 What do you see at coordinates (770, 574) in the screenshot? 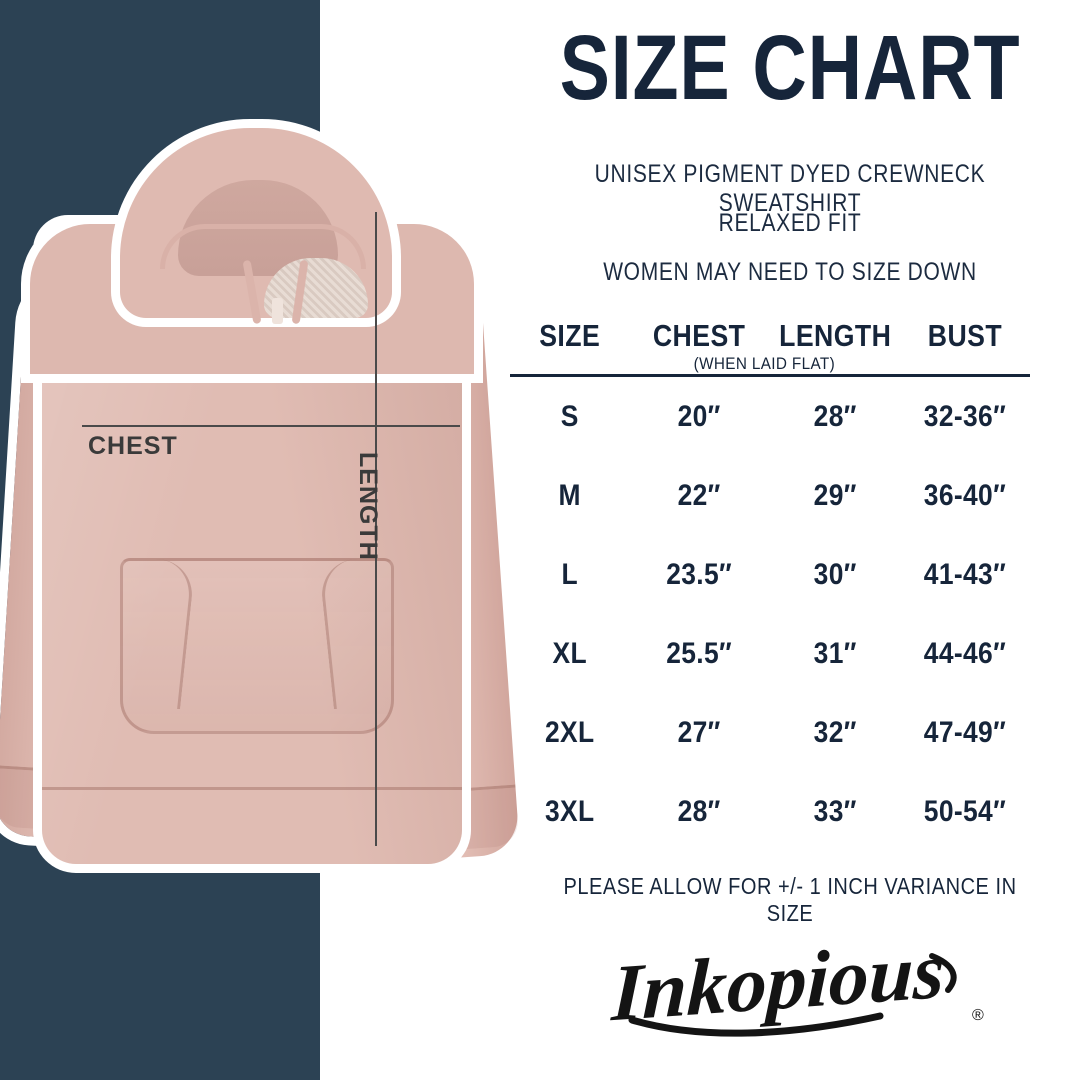
I see `table-row: L 23.5″ 30″ 41-43″` at bounding box center [770, 574].